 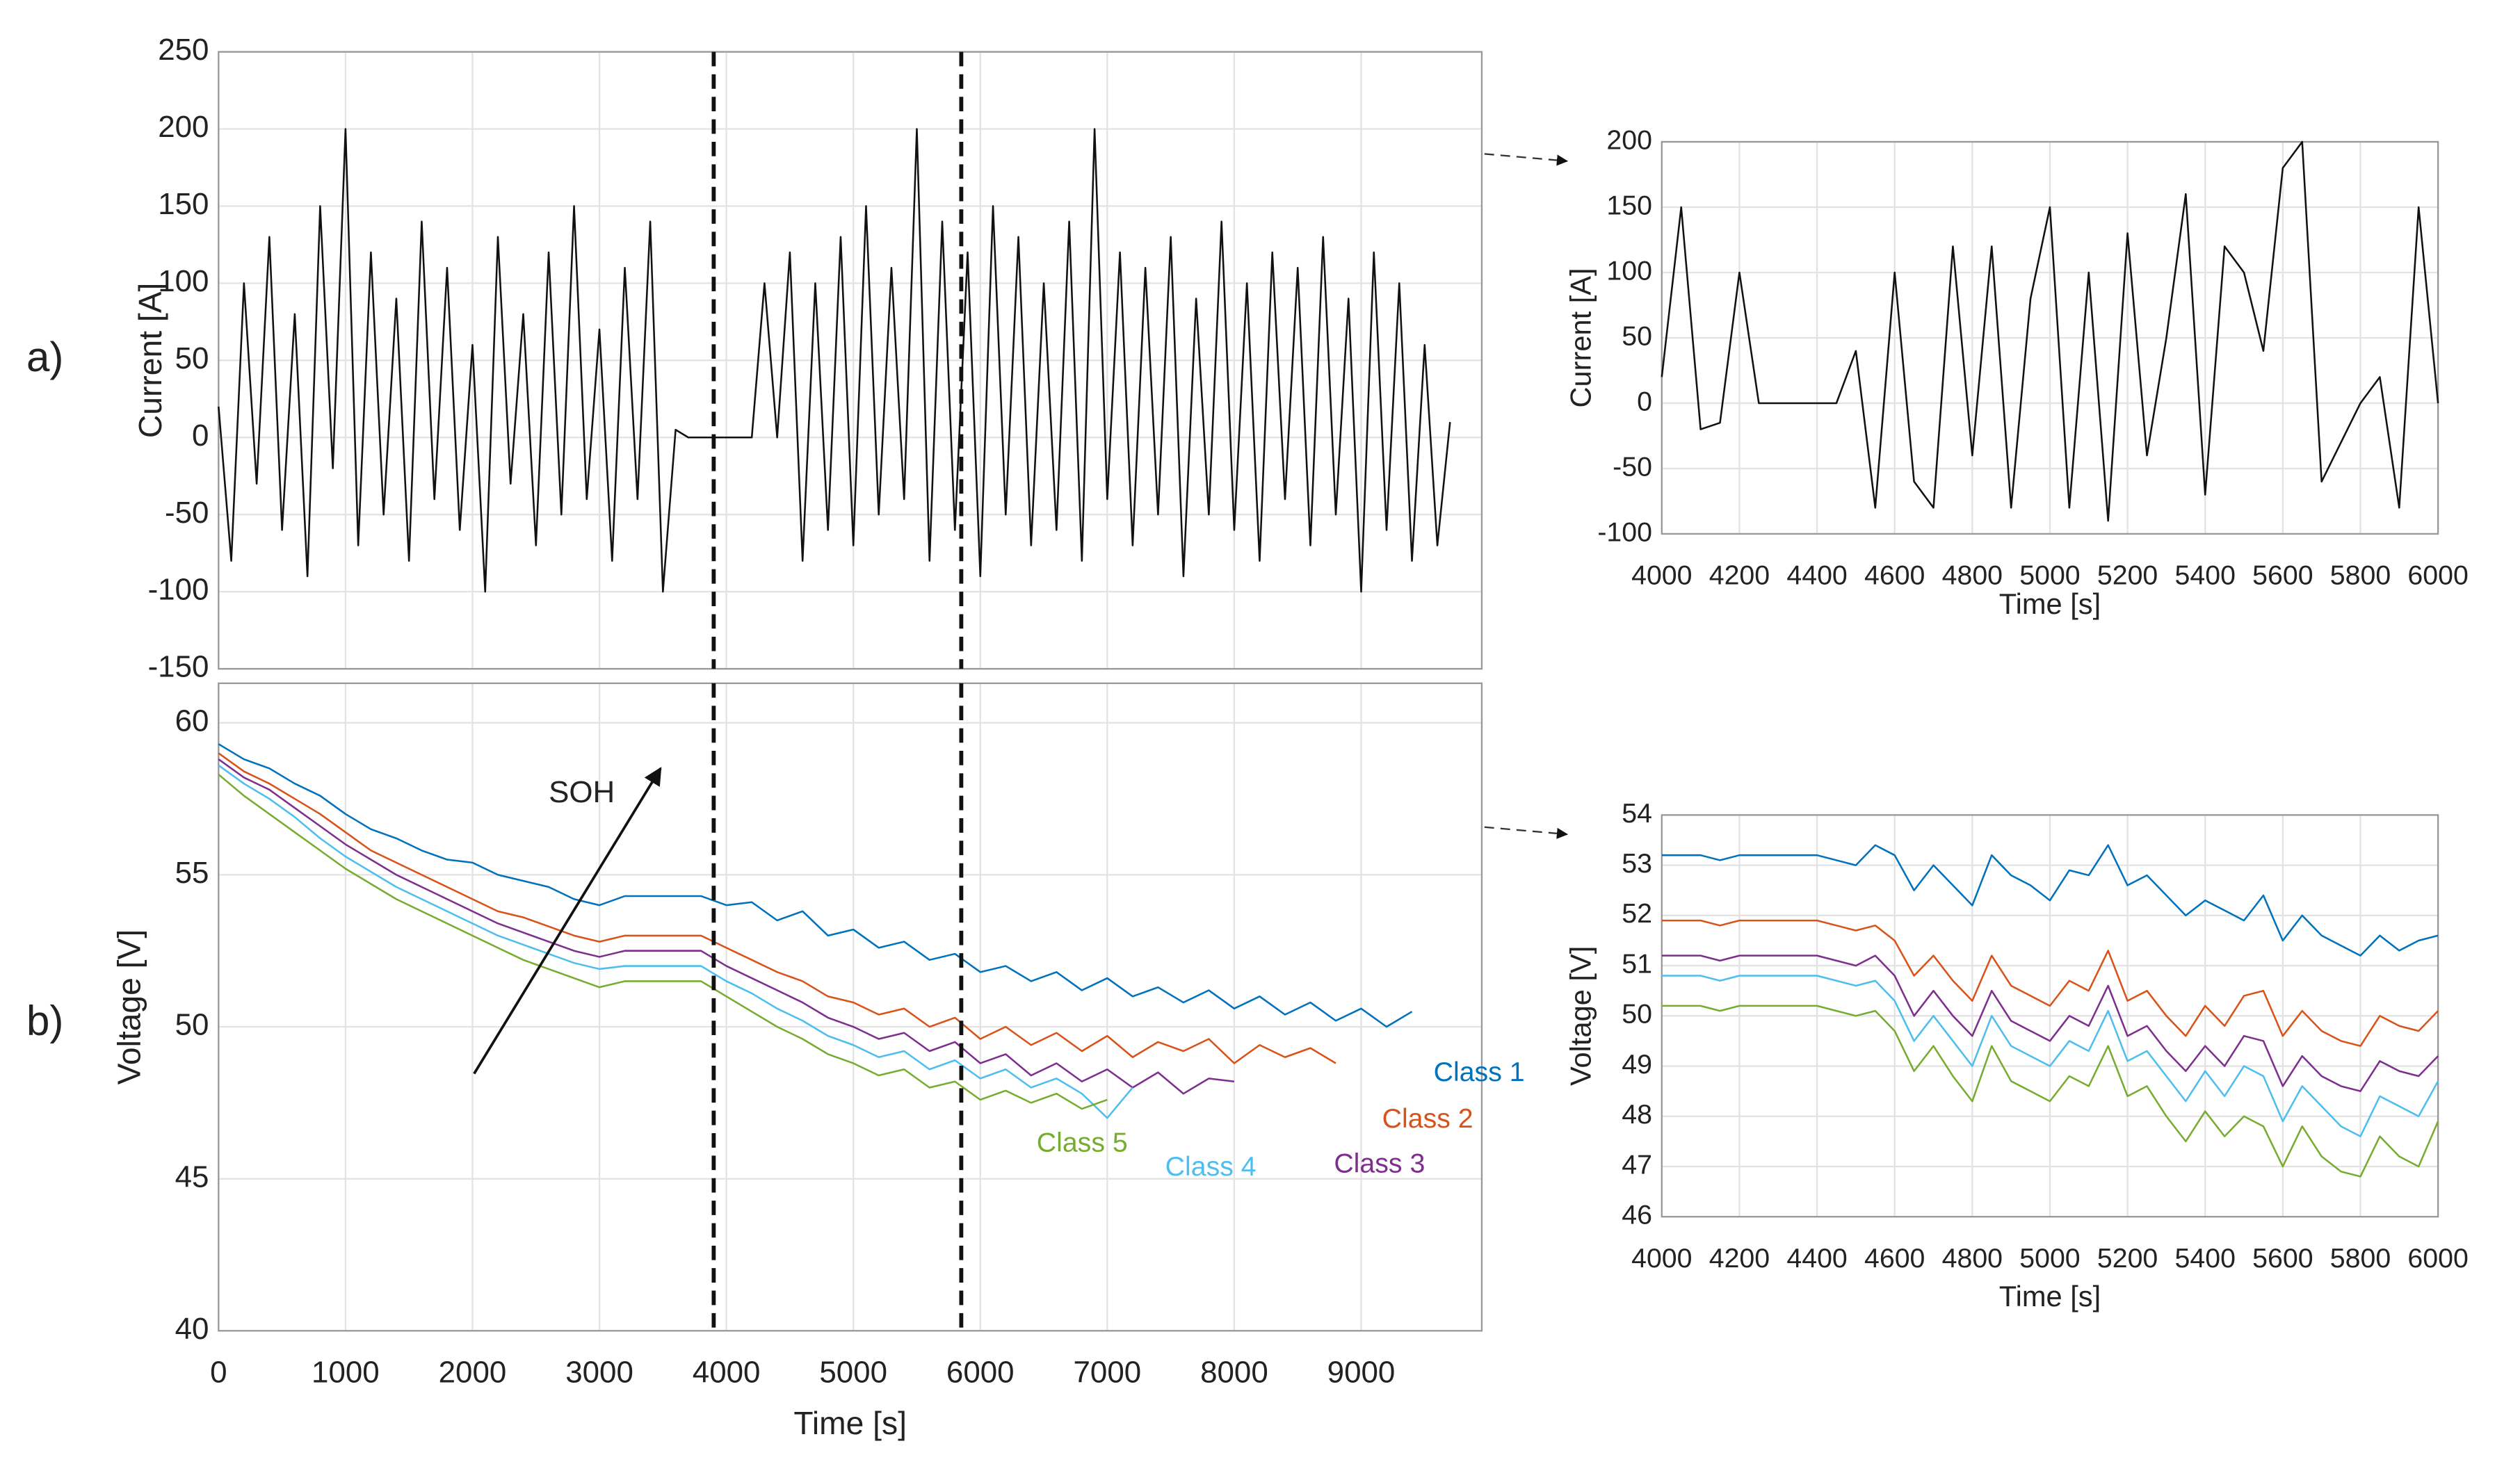 What do you see at coordinates (346, 1372) in the screenshot?
I see `x-tick-label: 1000` at bounding box center [346, 1372].